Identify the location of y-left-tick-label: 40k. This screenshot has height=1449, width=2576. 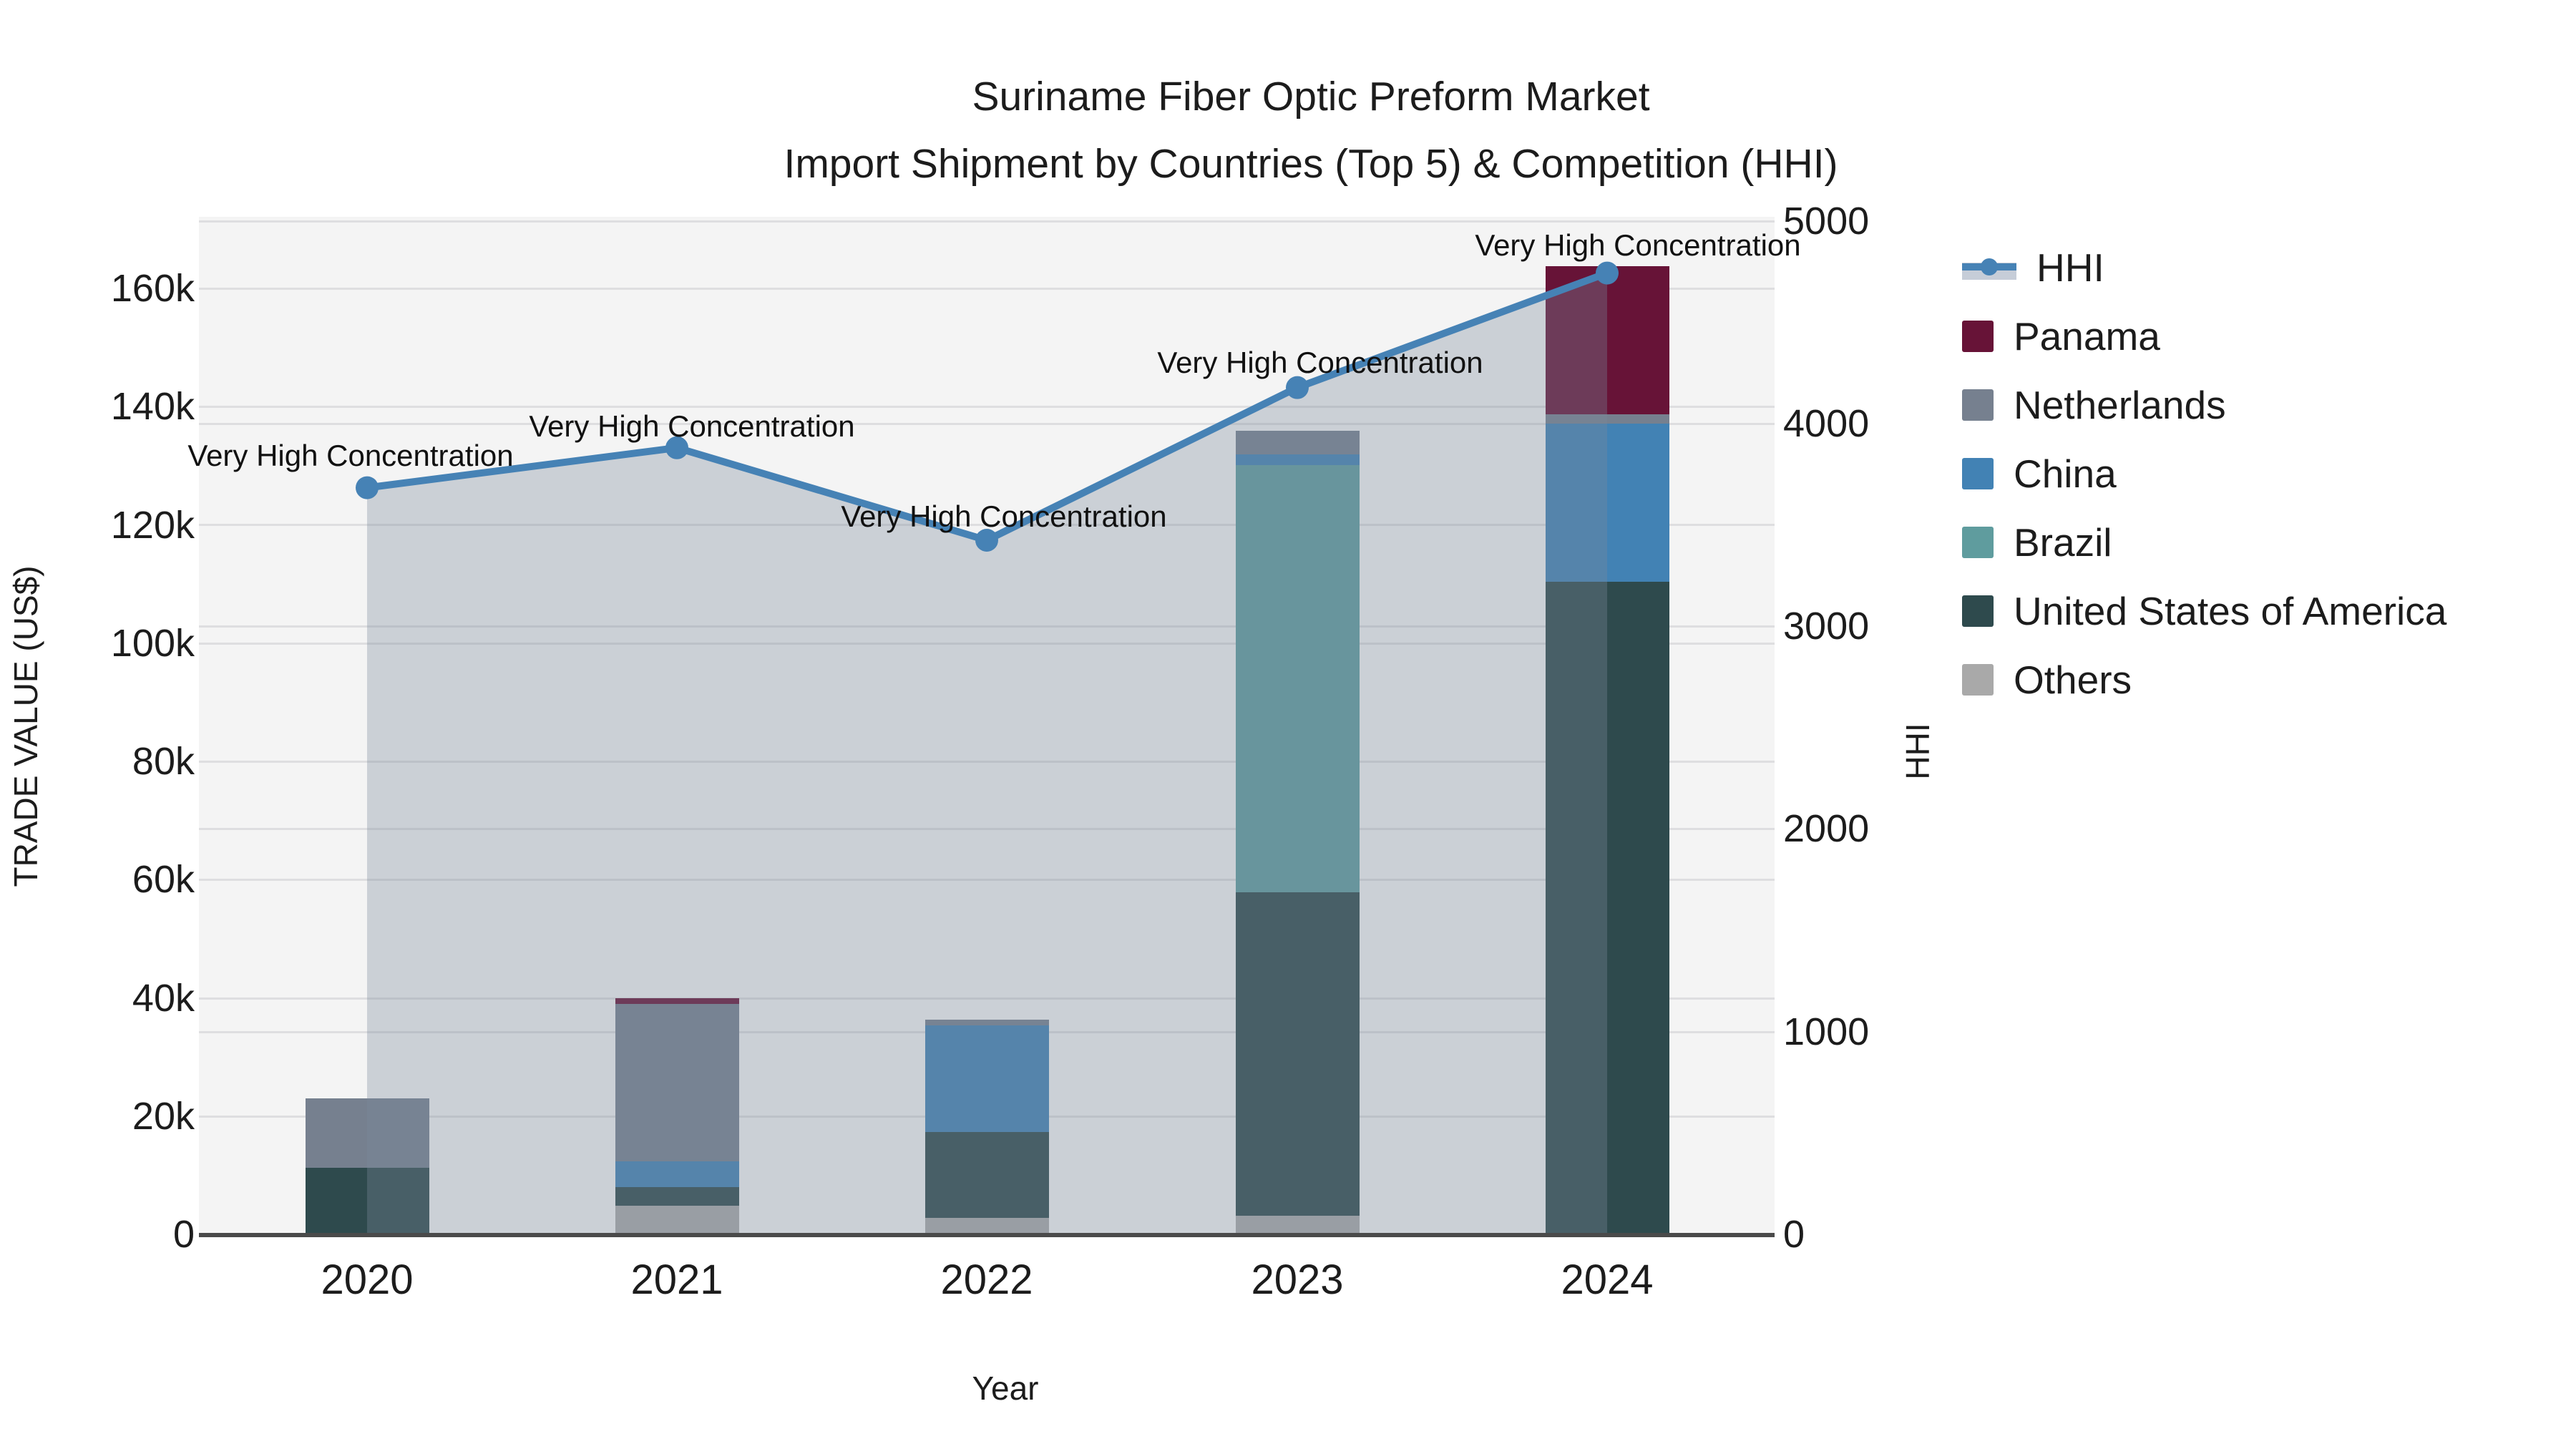
(163, 998).